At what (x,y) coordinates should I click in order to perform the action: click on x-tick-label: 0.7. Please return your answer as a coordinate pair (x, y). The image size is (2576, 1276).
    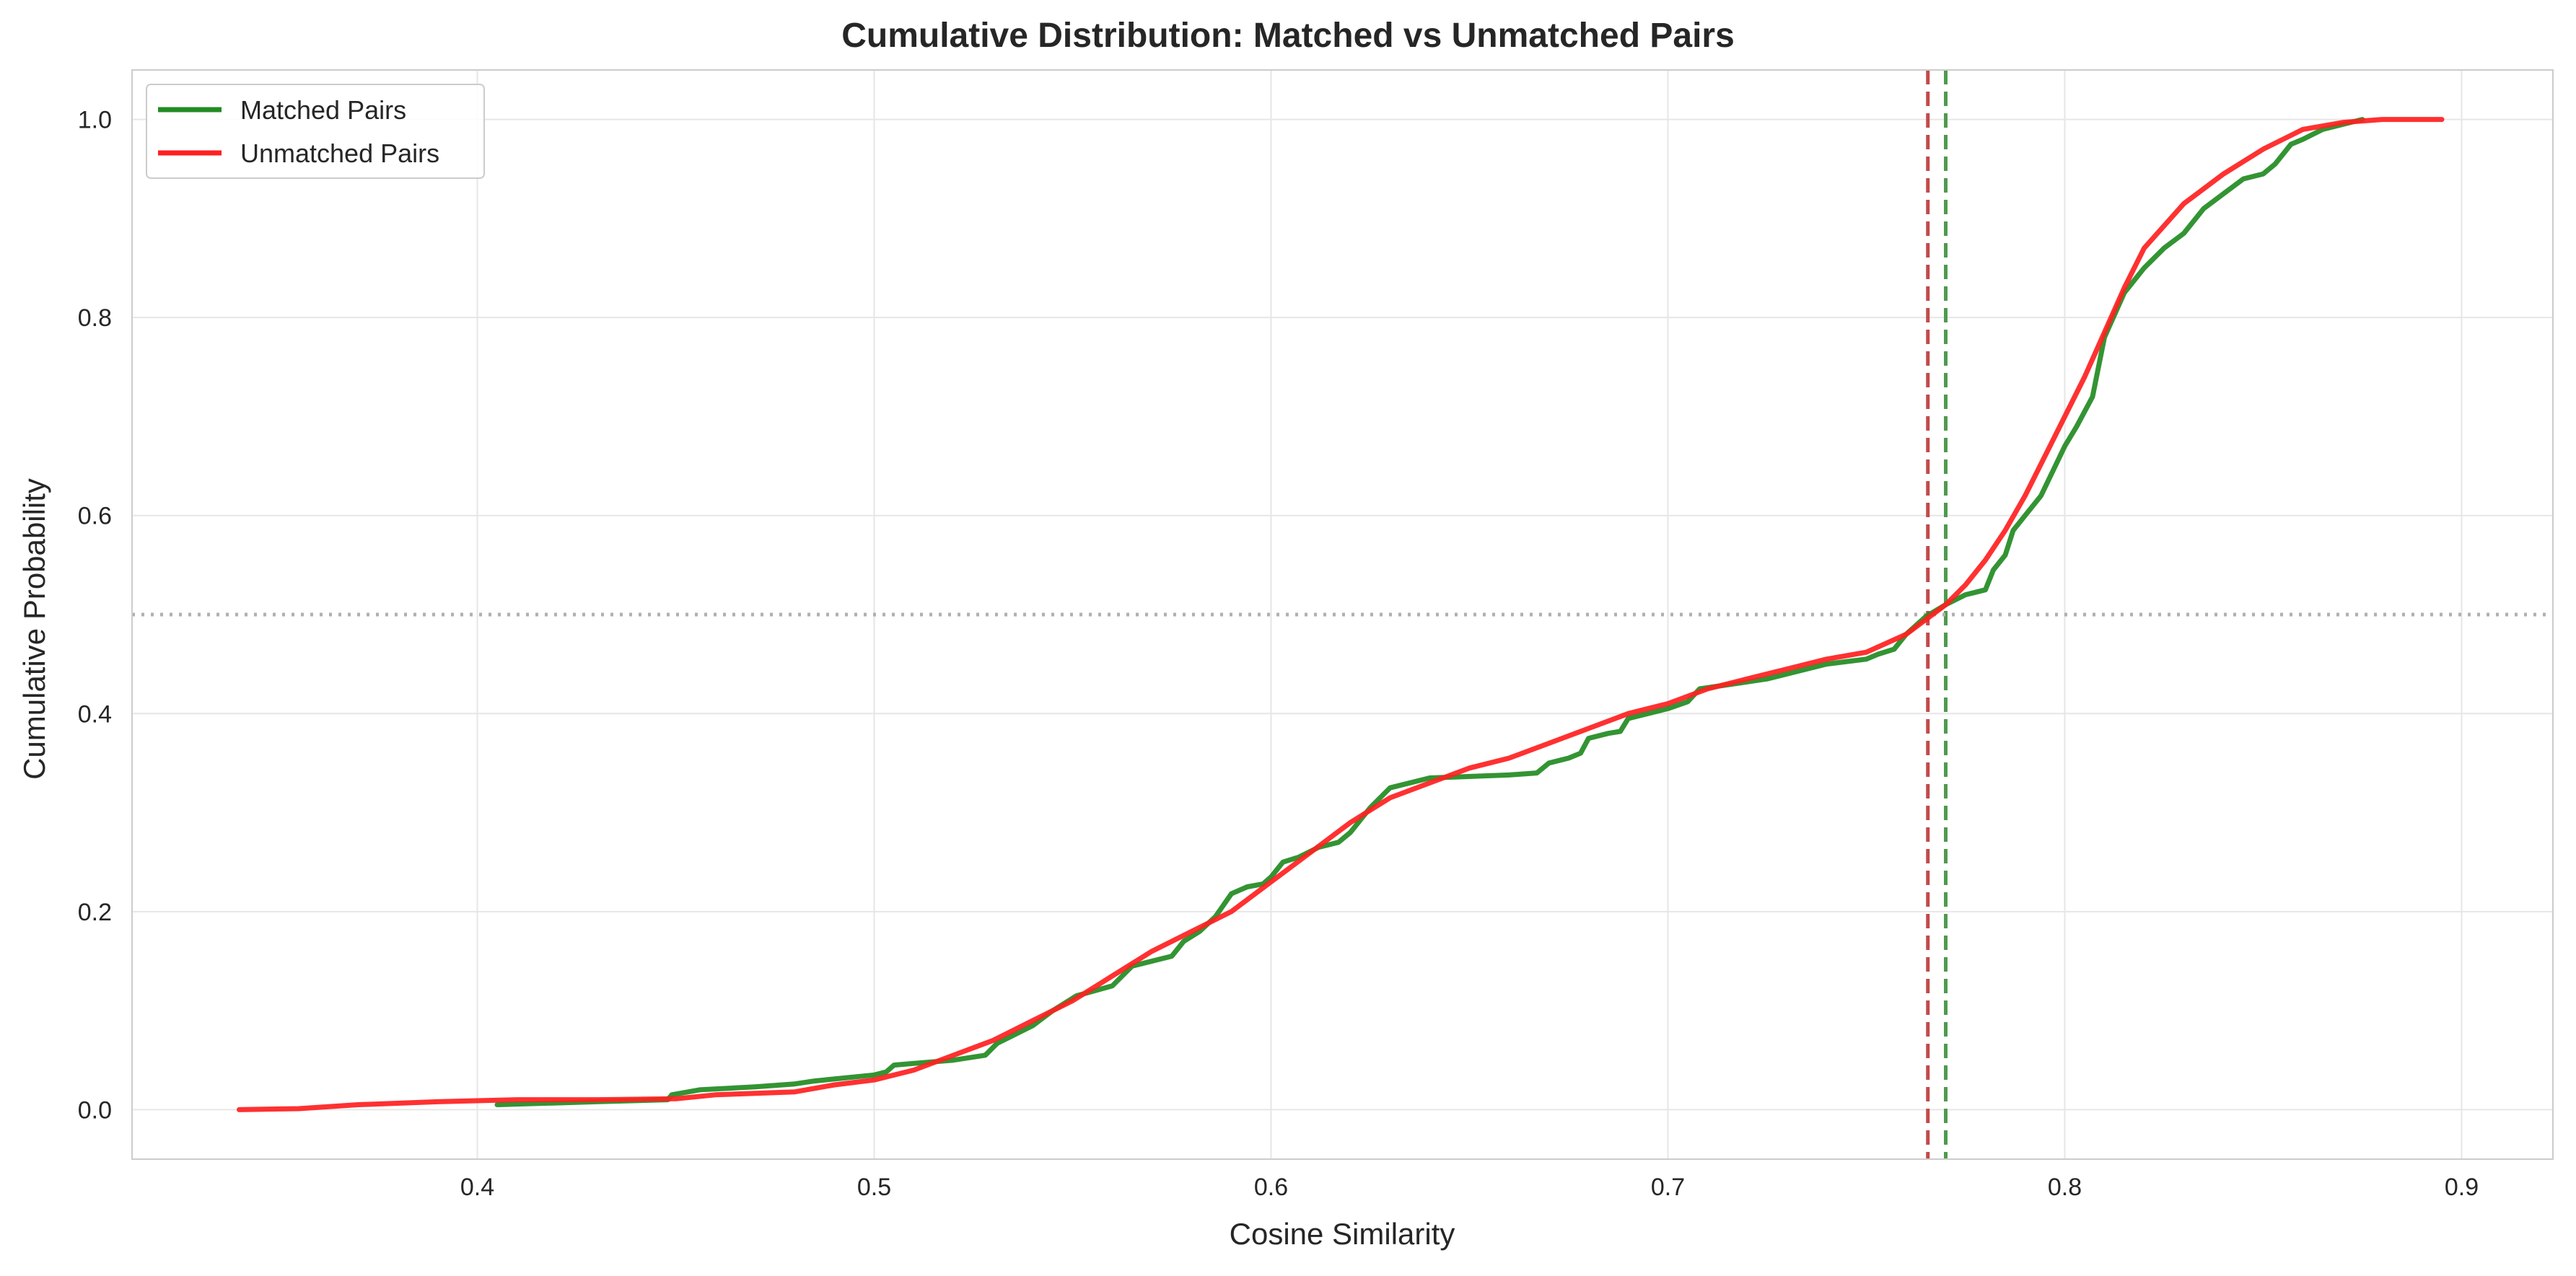
    Looking at the image, I should click on (1668, 1187).